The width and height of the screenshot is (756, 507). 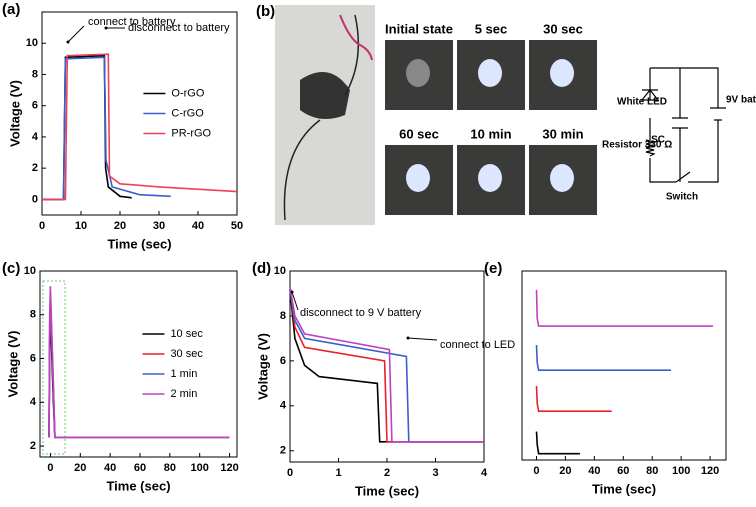 What do you see at coordinates (338, 473) in the screenshot?
I see `x-tick-label: 1` at bounding box center [338, 473].